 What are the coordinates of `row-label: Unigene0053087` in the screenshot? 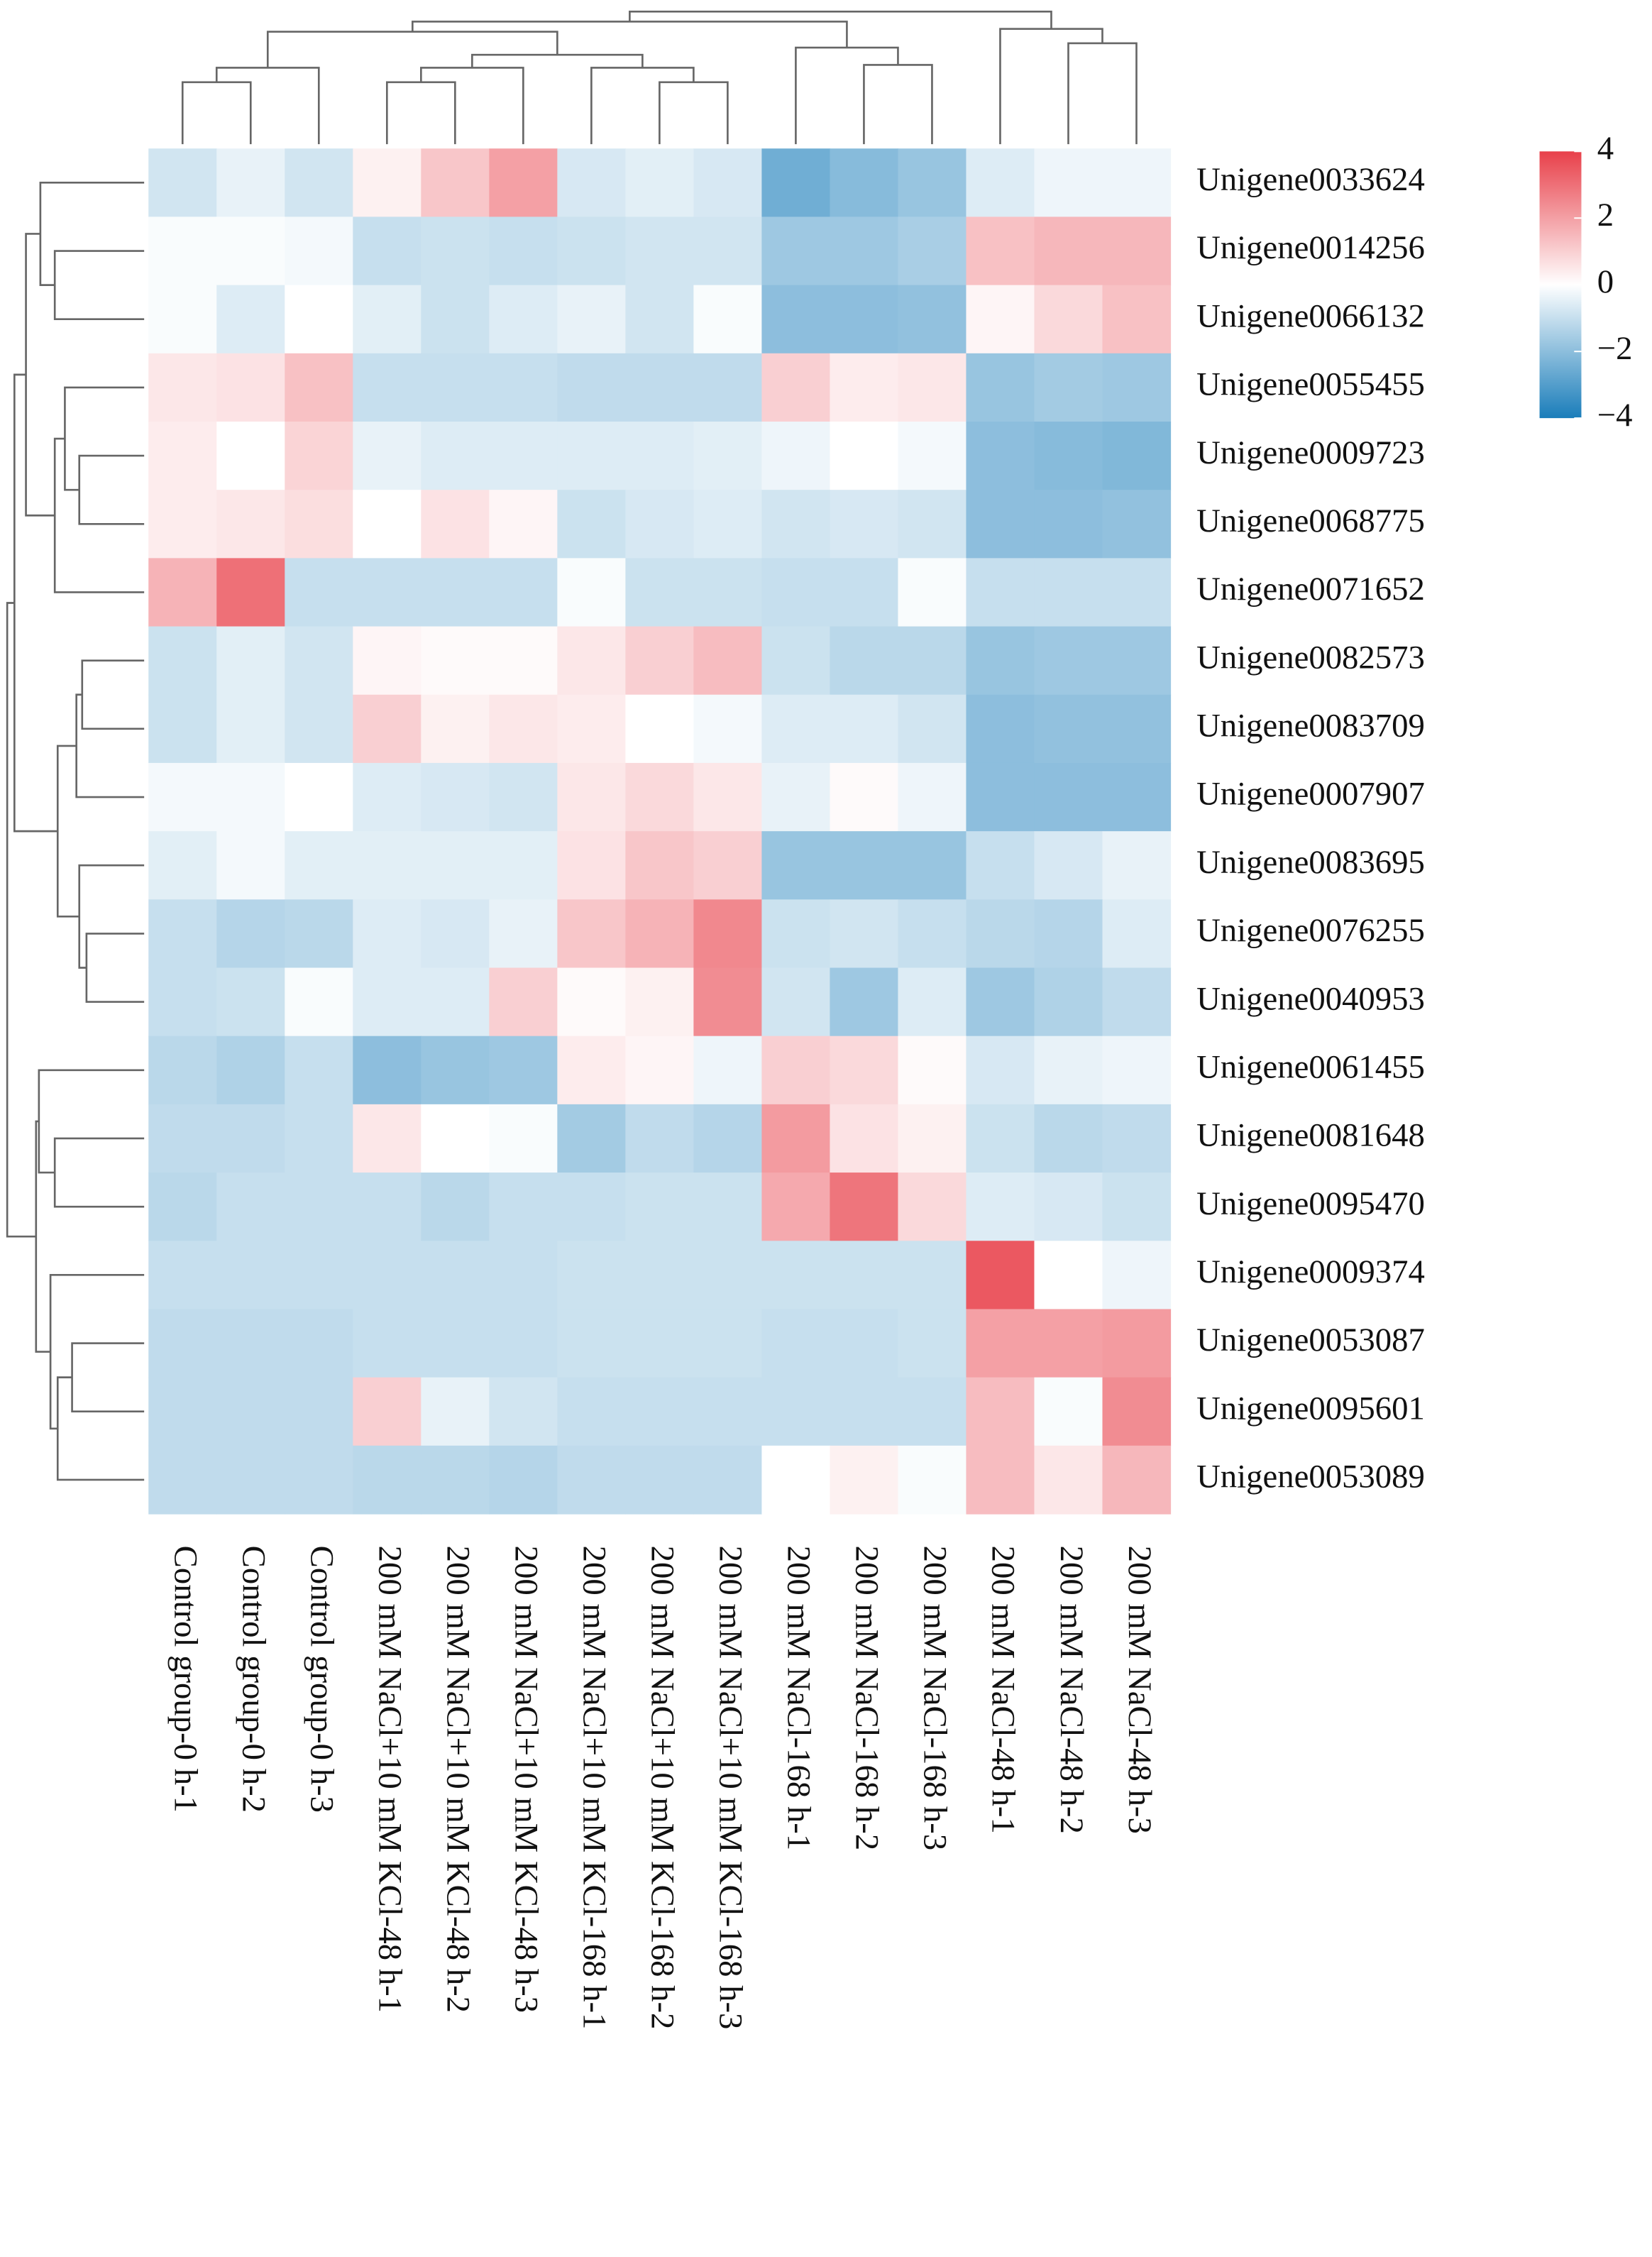 It's located at (1311, 1340).